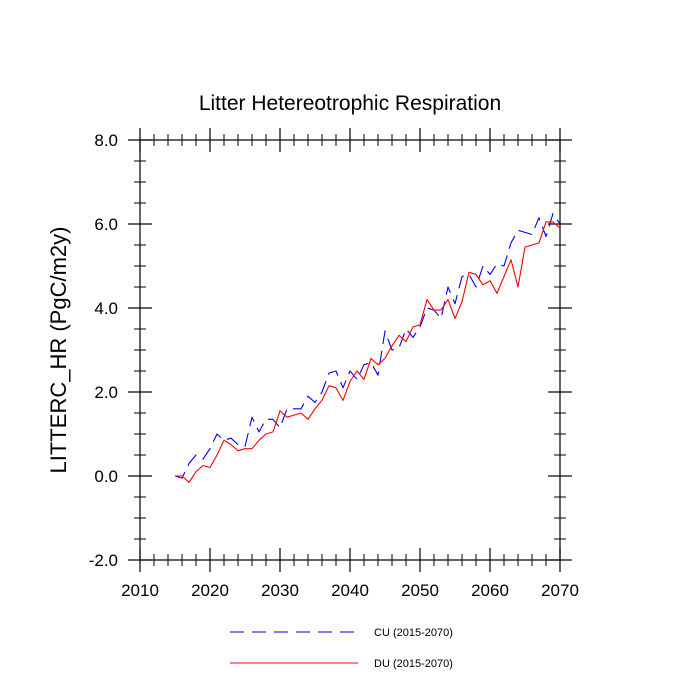 The width and height of the screenshot is (700, 700). Describe the element at coordinates (106, 392) in the screenshot. I see `y-tick-label: 2.0` at that location.